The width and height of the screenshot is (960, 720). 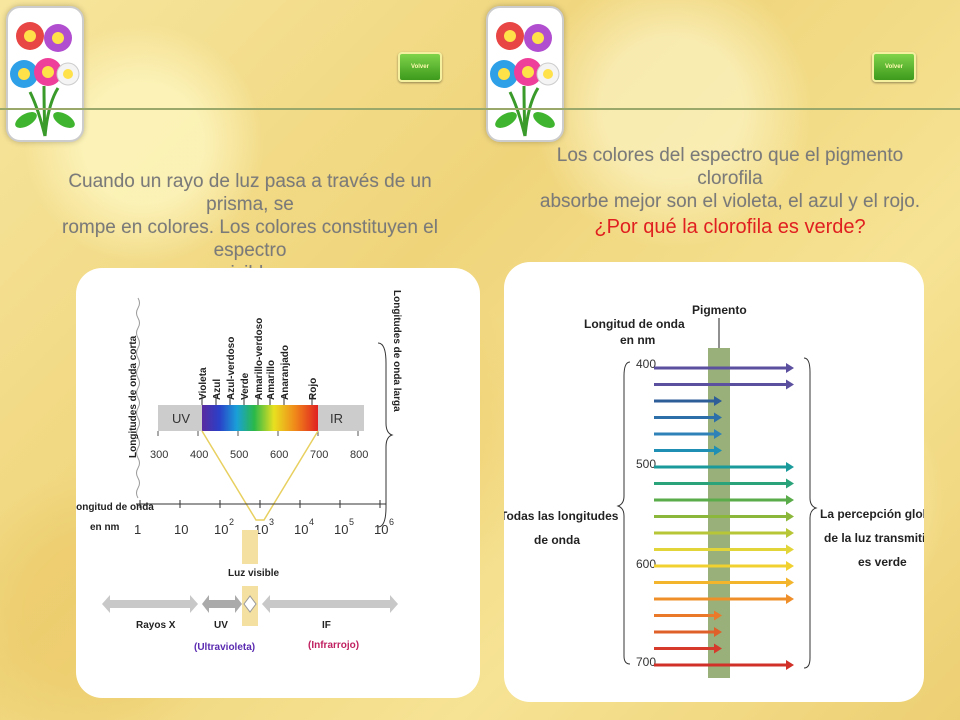 What do you see at coordinates (810, 513) in the screenshot?
I see `right-brace` at bounding box center [810, 513].